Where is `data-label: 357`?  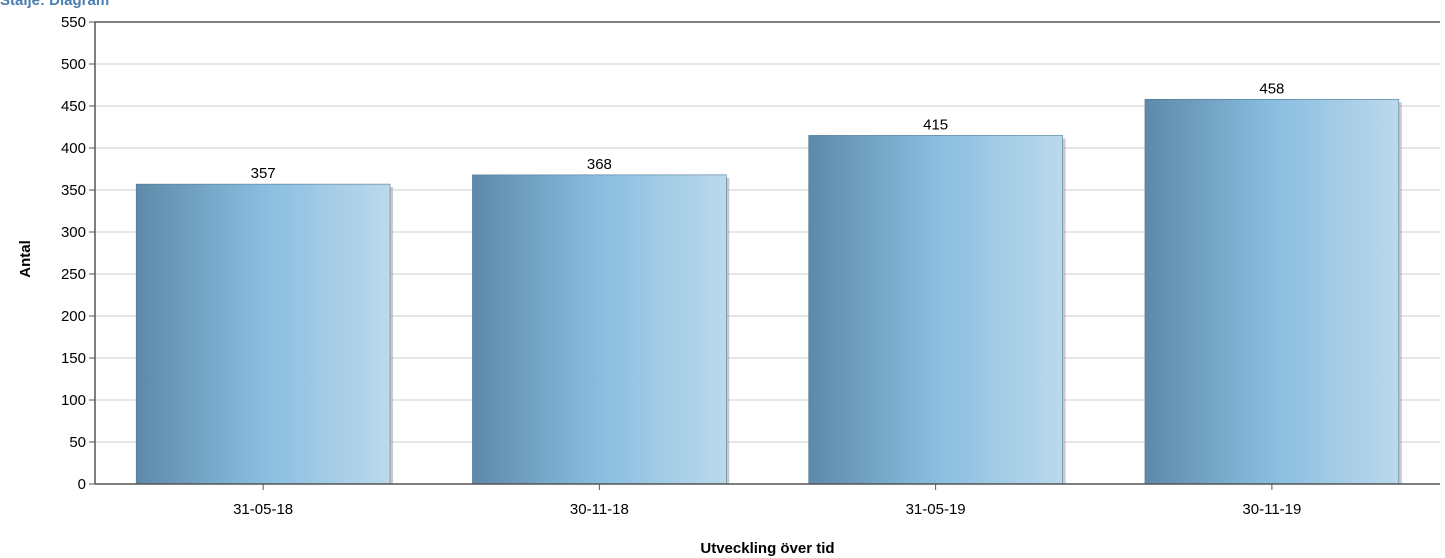
data-label: 357 is located at coordinates (263, 173).